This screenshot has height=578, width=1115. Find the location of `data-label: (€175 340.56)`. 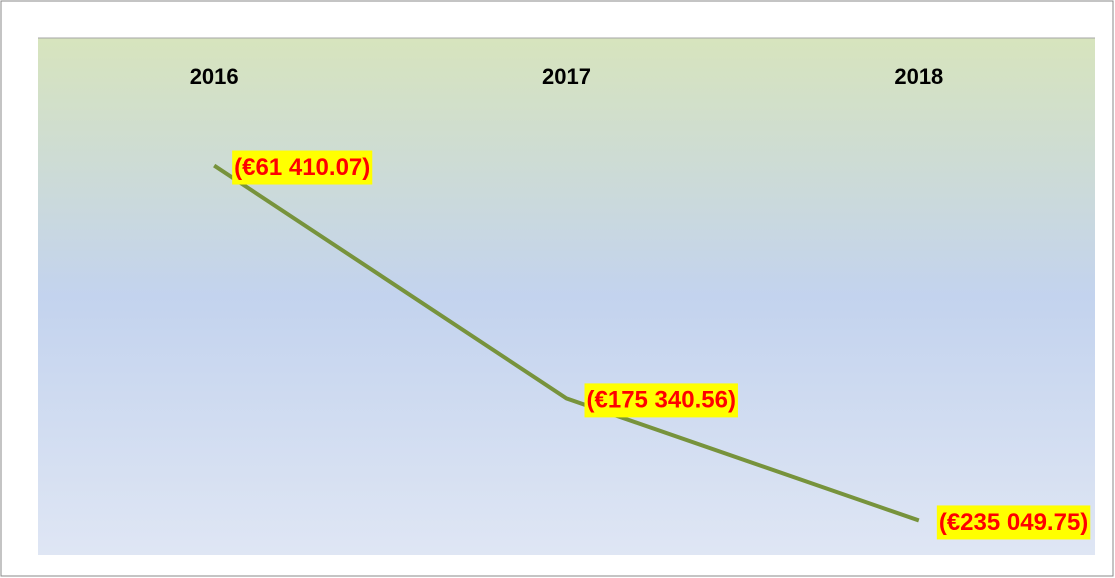

data-label: (€175 340.56) is located at coordinates (661, 400).